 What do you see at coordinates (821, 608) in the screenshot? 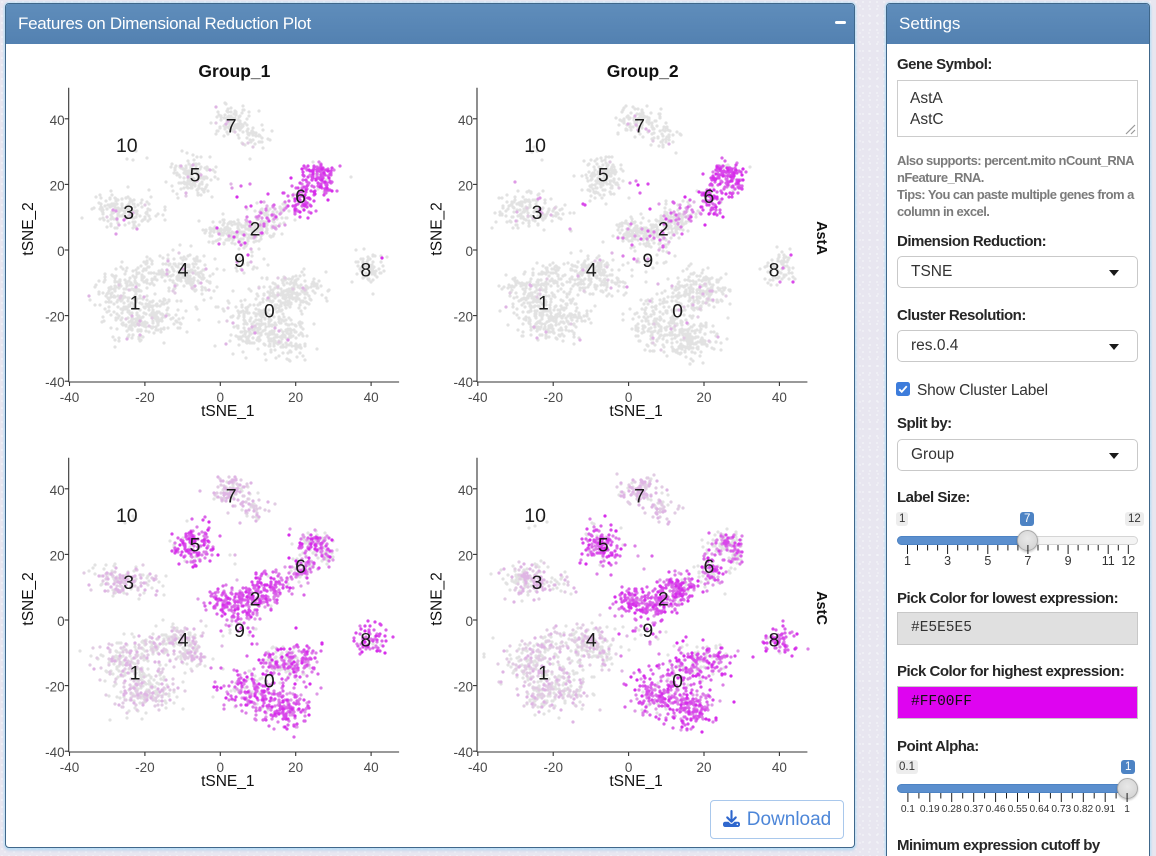
I see `svg-text: AstC` at bounding box center [821, 608].